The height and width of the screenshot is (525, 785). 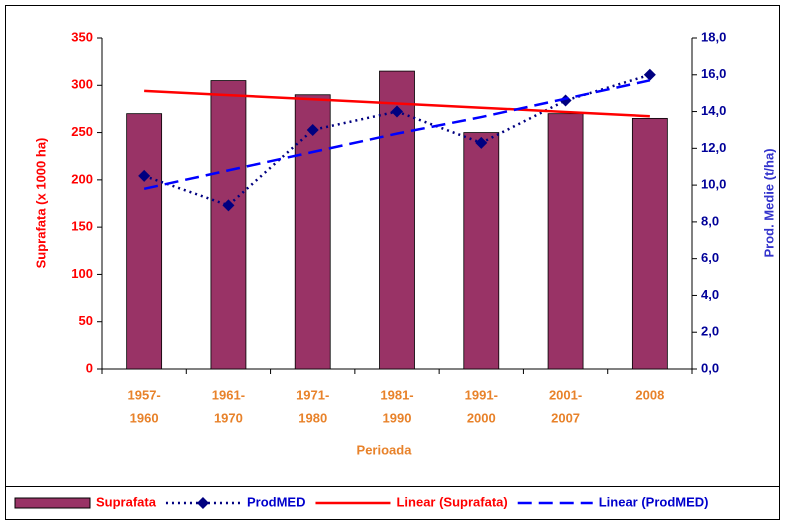 What do you see at coordinates (649, 394) in the screenshot?
I see `x-tick-label: 2008` at bounding box center [649, 394].